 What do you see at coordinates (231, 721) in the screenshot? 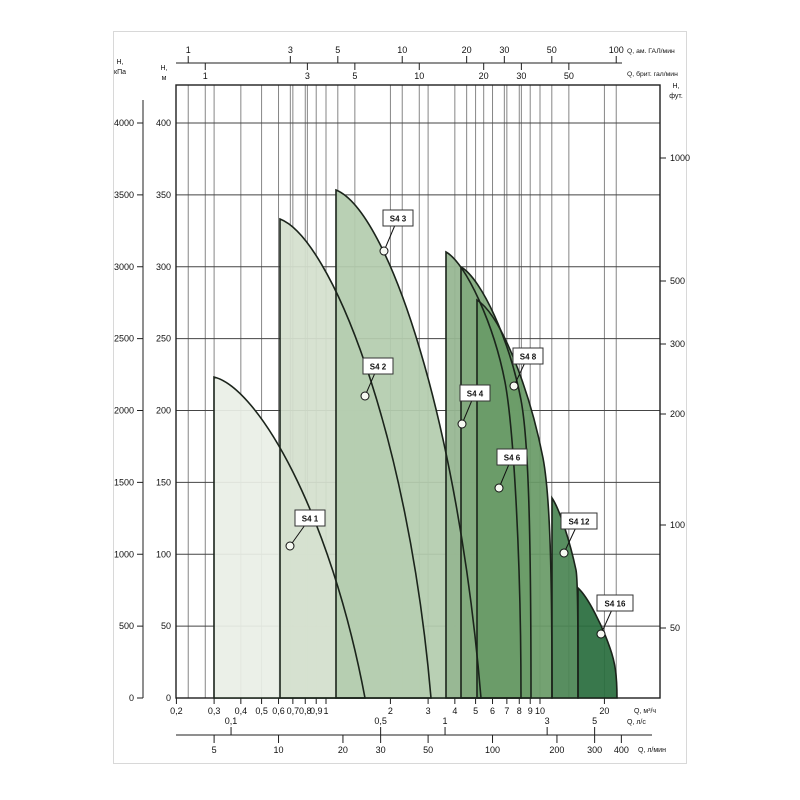
I see `tick-label: 0,1` at bounding box center [231, 721].